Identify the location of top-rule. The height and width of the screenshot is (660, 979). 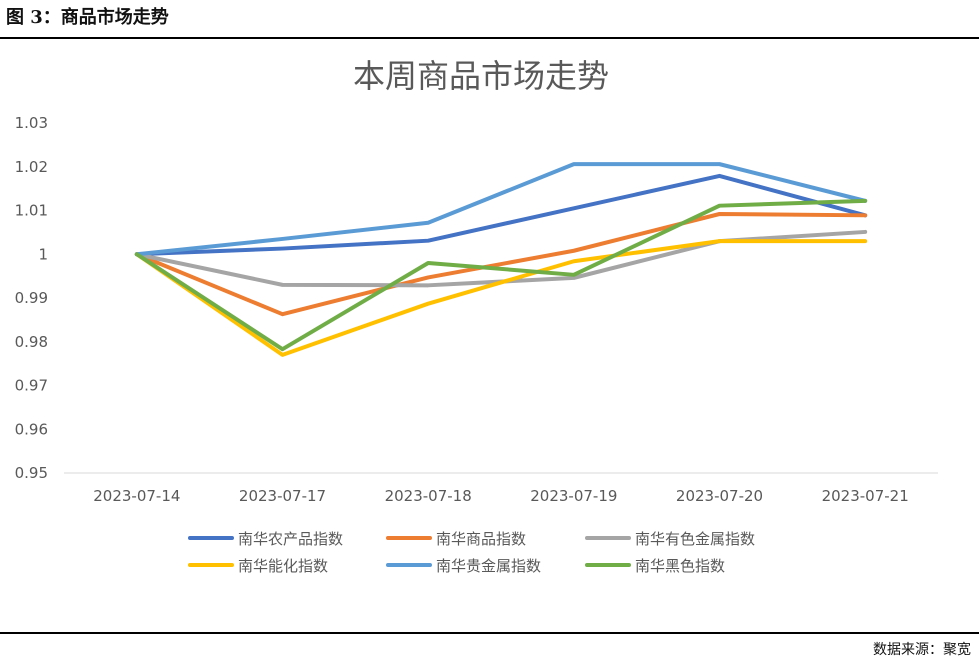
(489, 38).